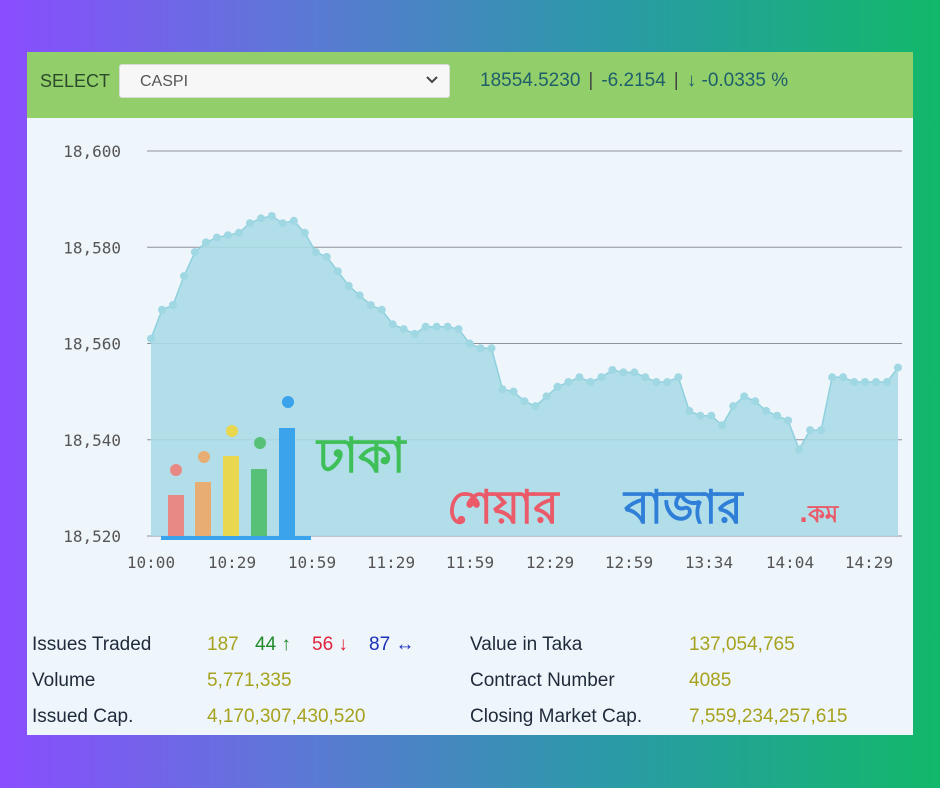 This screenshot has width=940, height=788. I want to click on closing-cap-value: 7,559,234,257,615, so click(768, 716).